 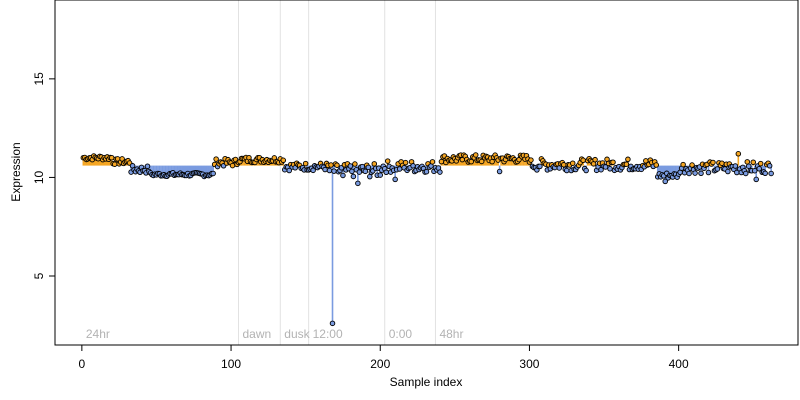 What do you see at coordinates (426, 382) in the screenshot?
I see `x-axis-title: Sample index` at bounding box center [426, 382].